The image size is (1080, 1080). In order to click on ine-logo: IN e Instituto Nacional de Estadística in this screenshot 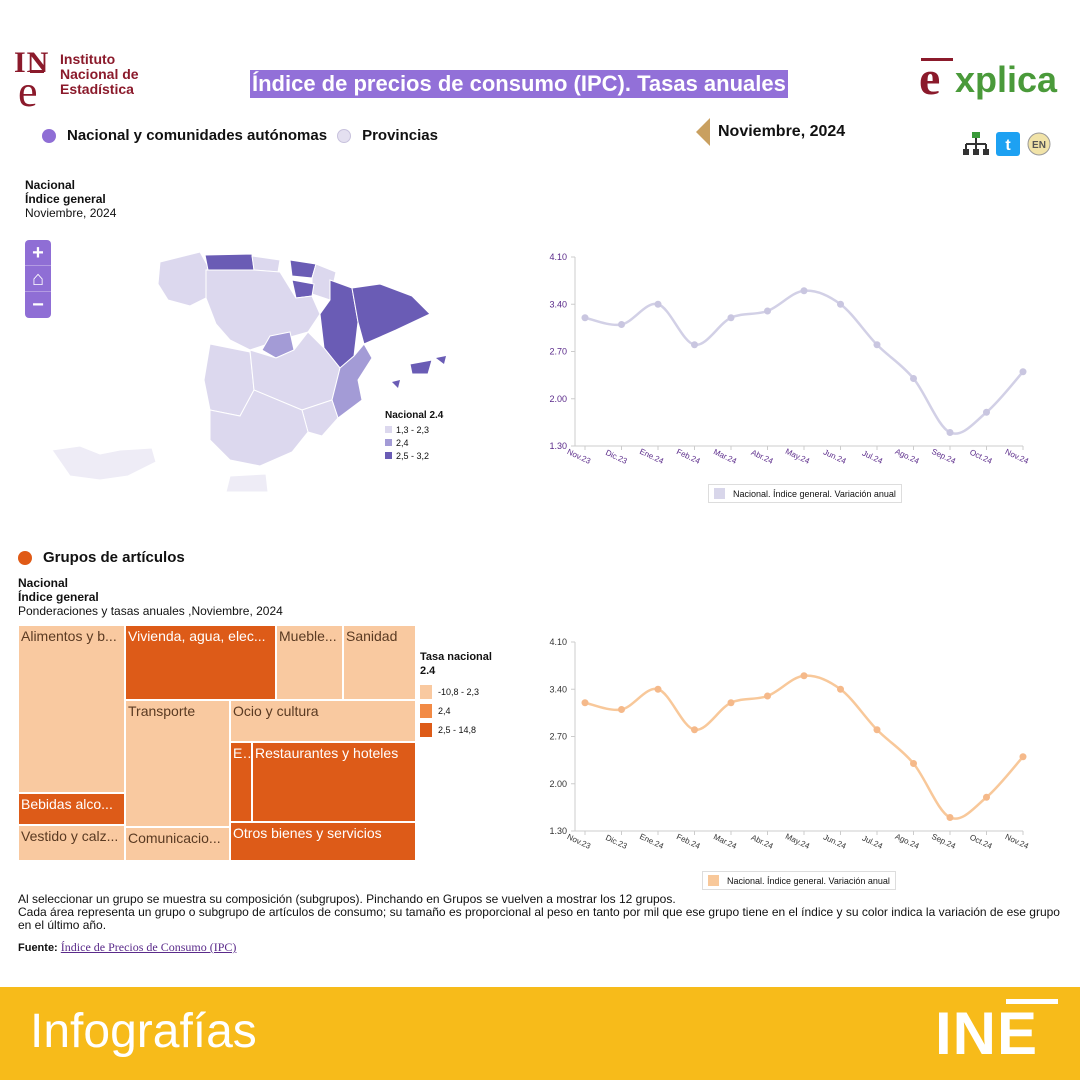, I will do `click(76, 81)`.